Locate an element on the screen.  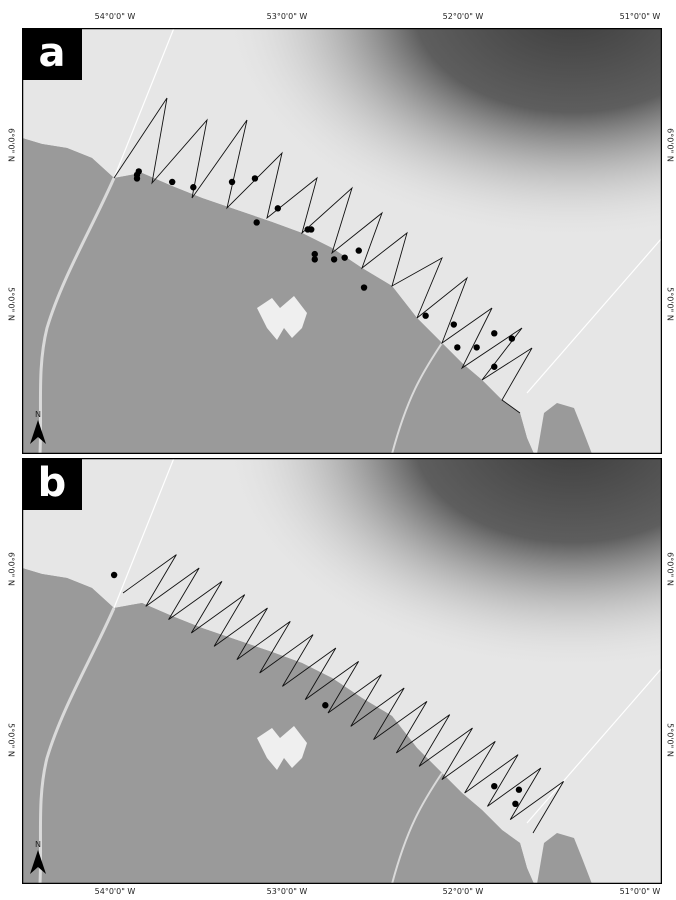
x-tick-bottom: 53°0'0" W is located at coordinates (287, 891).